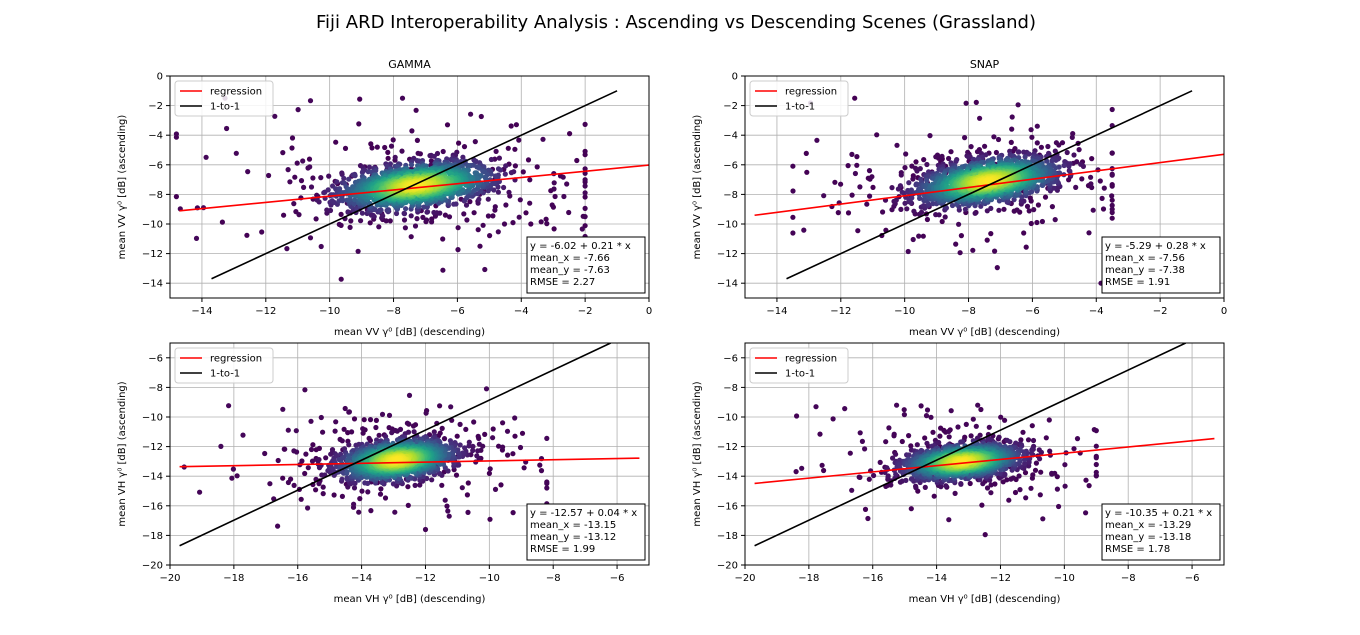 Image resolution: width=1360 pixels, height=635 pixels. Describe the element at coordinates (1161, 265) in the screenshot. I see `stats-box-frame` at that location.